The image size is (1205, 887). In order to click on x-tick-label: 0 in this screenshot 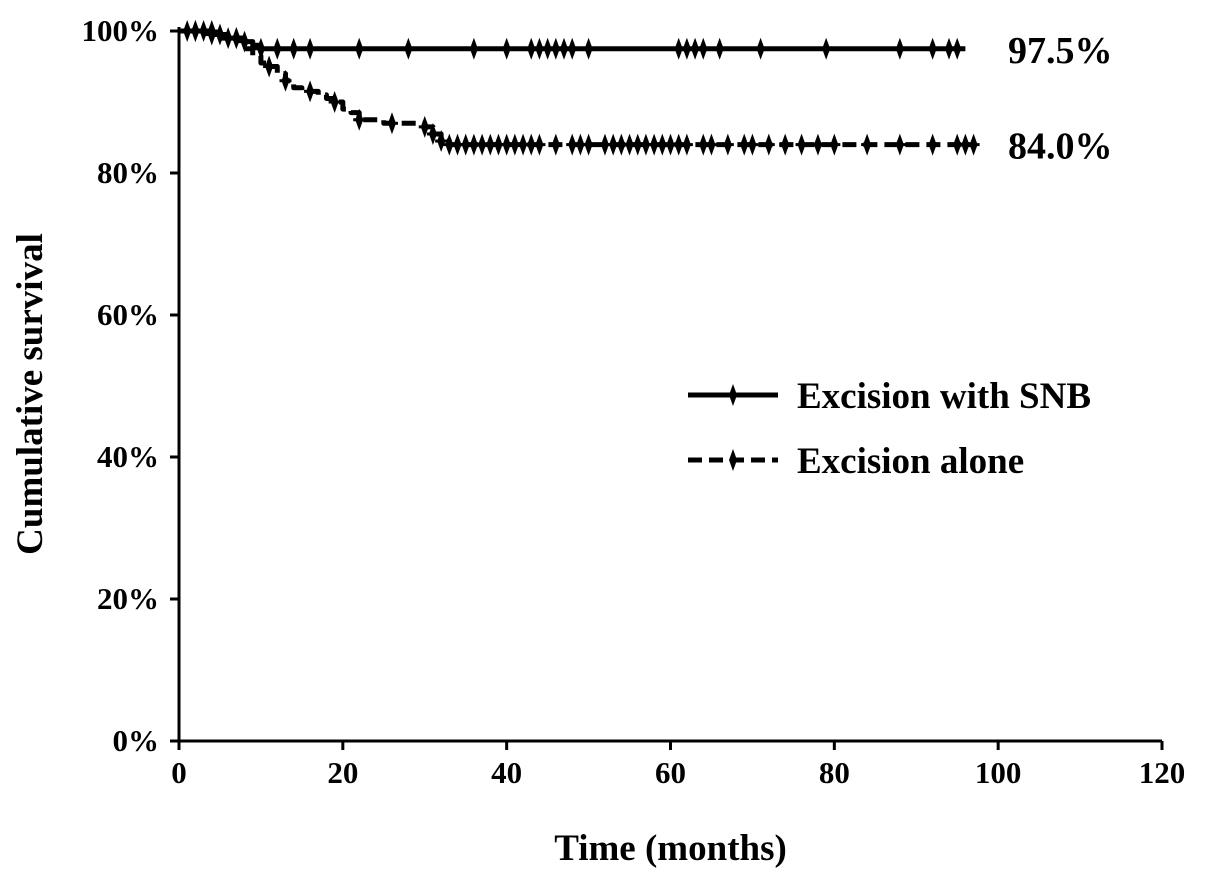, I will do `click(179, 772)`.